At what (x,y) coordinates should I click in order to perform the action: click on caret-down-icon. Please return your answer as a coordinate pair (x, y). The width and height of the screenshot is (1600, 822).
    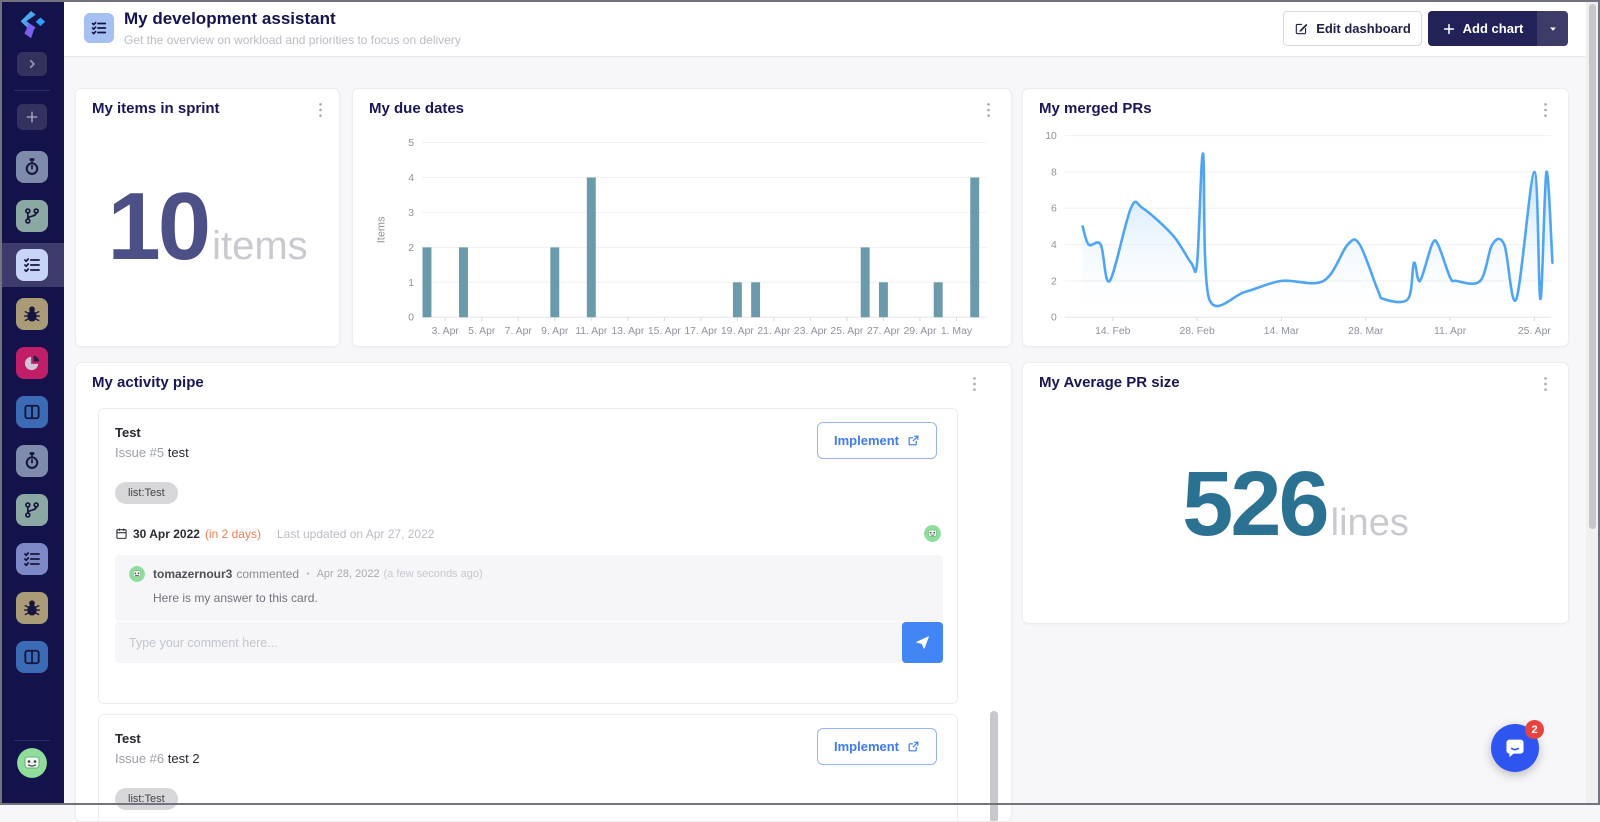
    Looking at the image, I should click on (1552, 29).